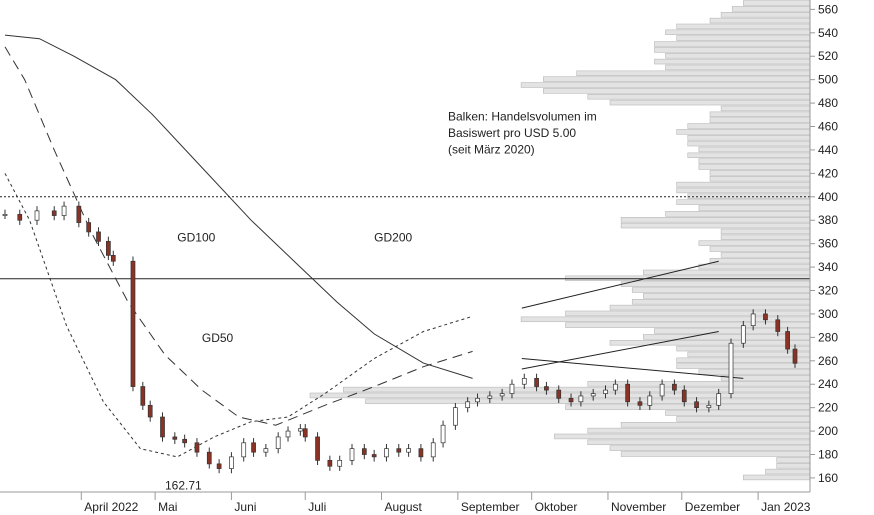  Describe the element at coordinates (828, 431) in the screenshot. I see `y-tick-label: 200` at that location.